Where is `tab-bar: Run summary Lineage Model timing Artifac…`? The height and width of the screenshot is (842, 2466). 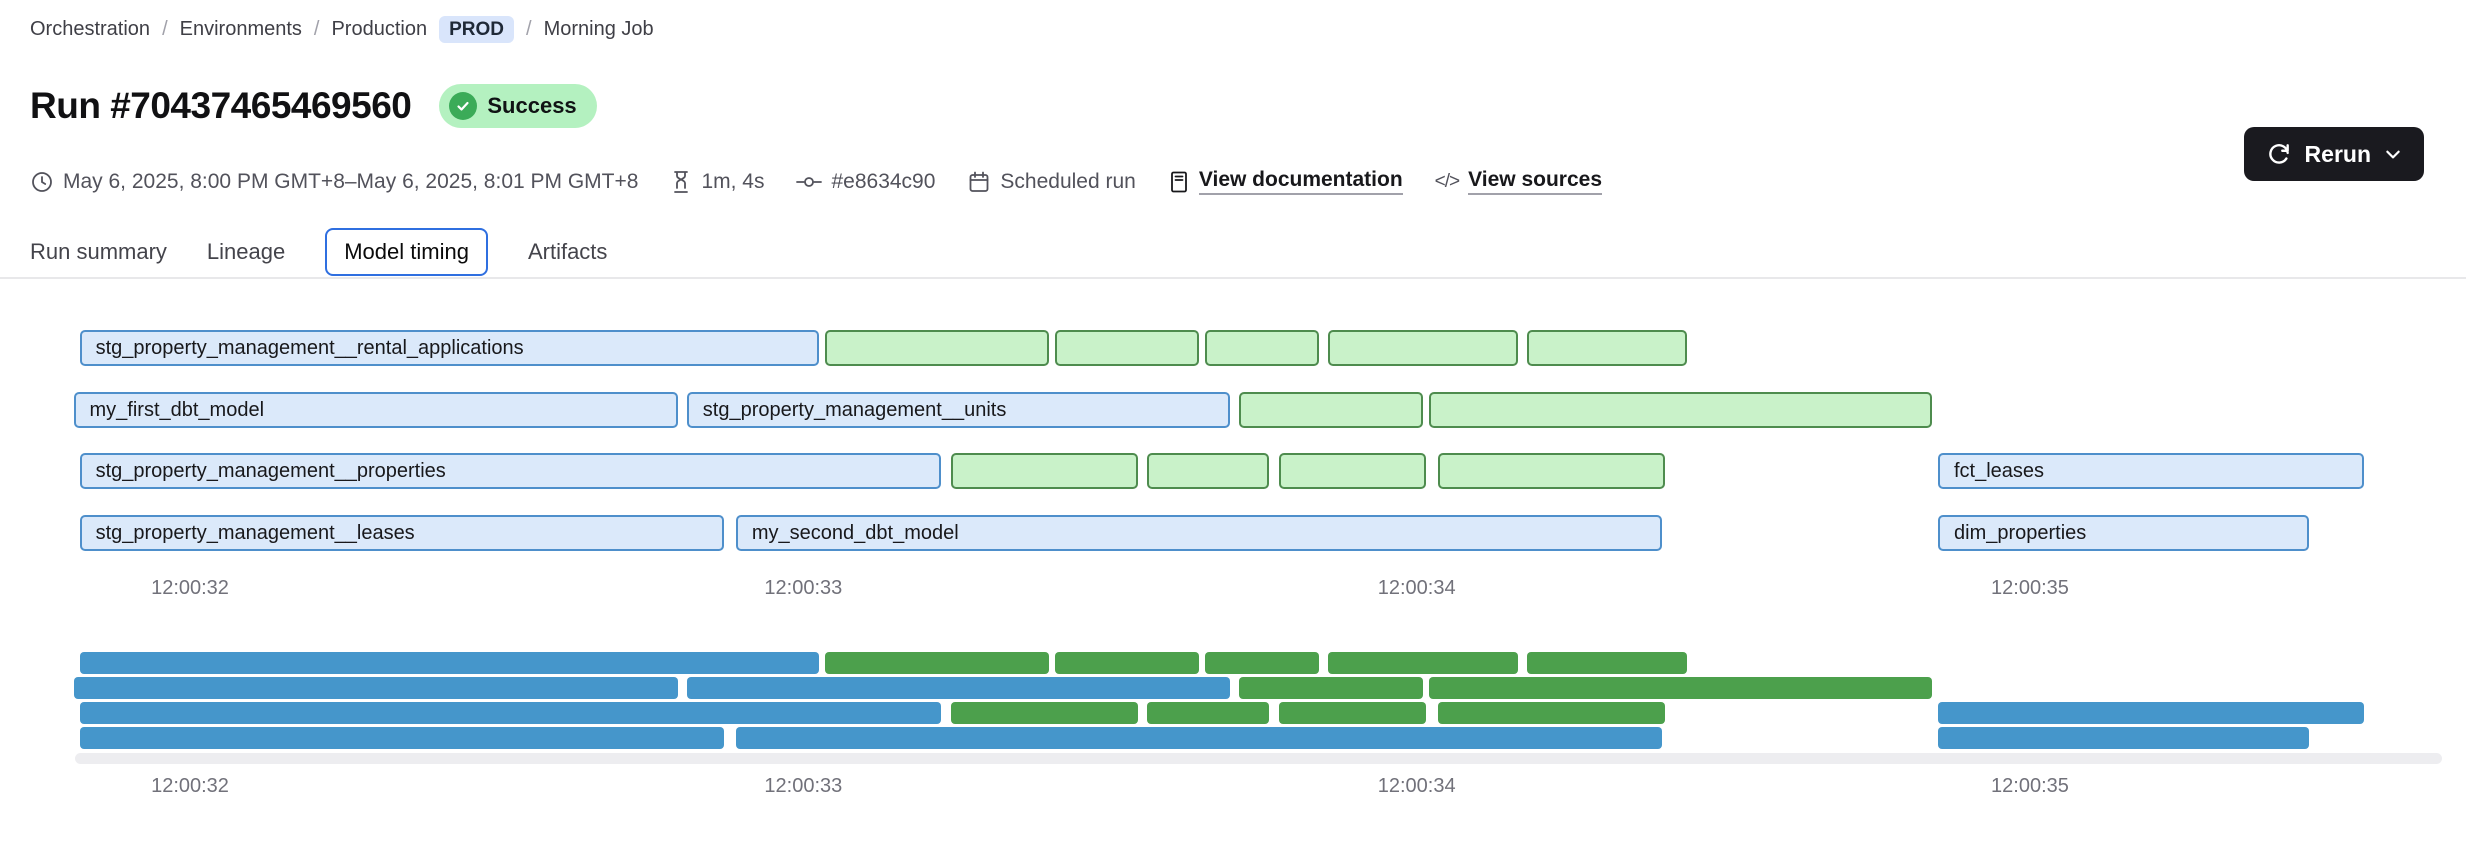 tab-bar: Run summary Lineage Model timing Artifac… is located at coordinates (318, 252).